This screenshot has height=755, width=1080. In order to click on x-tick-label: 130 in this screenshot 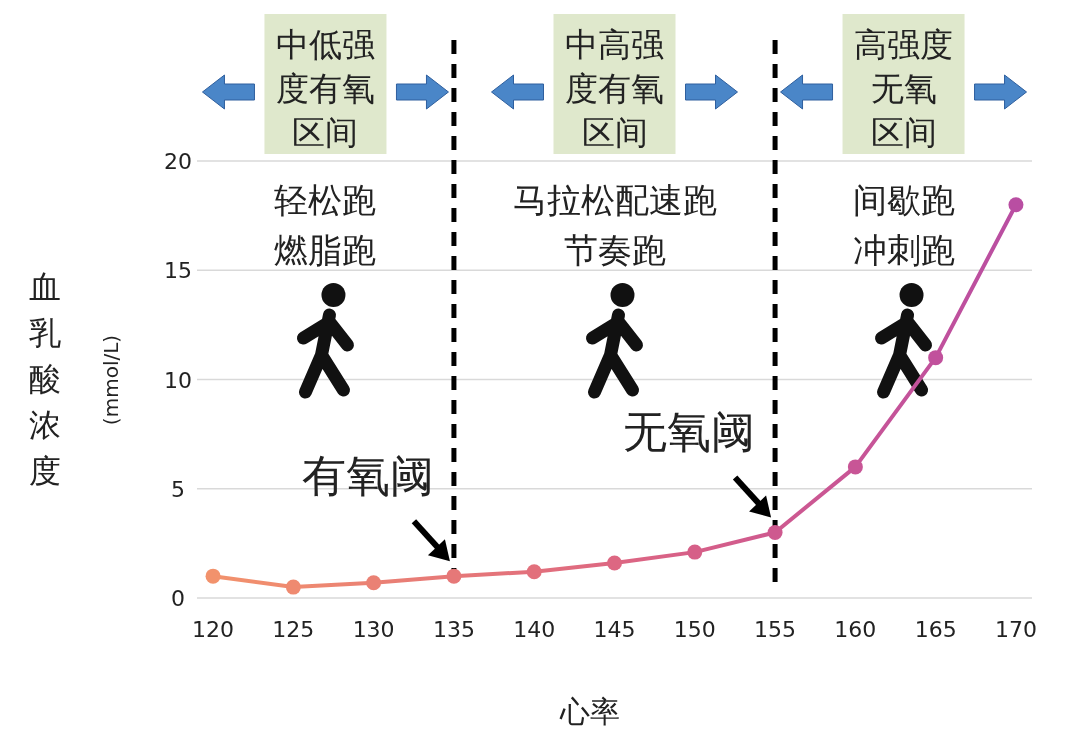, I will do `click(373, 629)`.